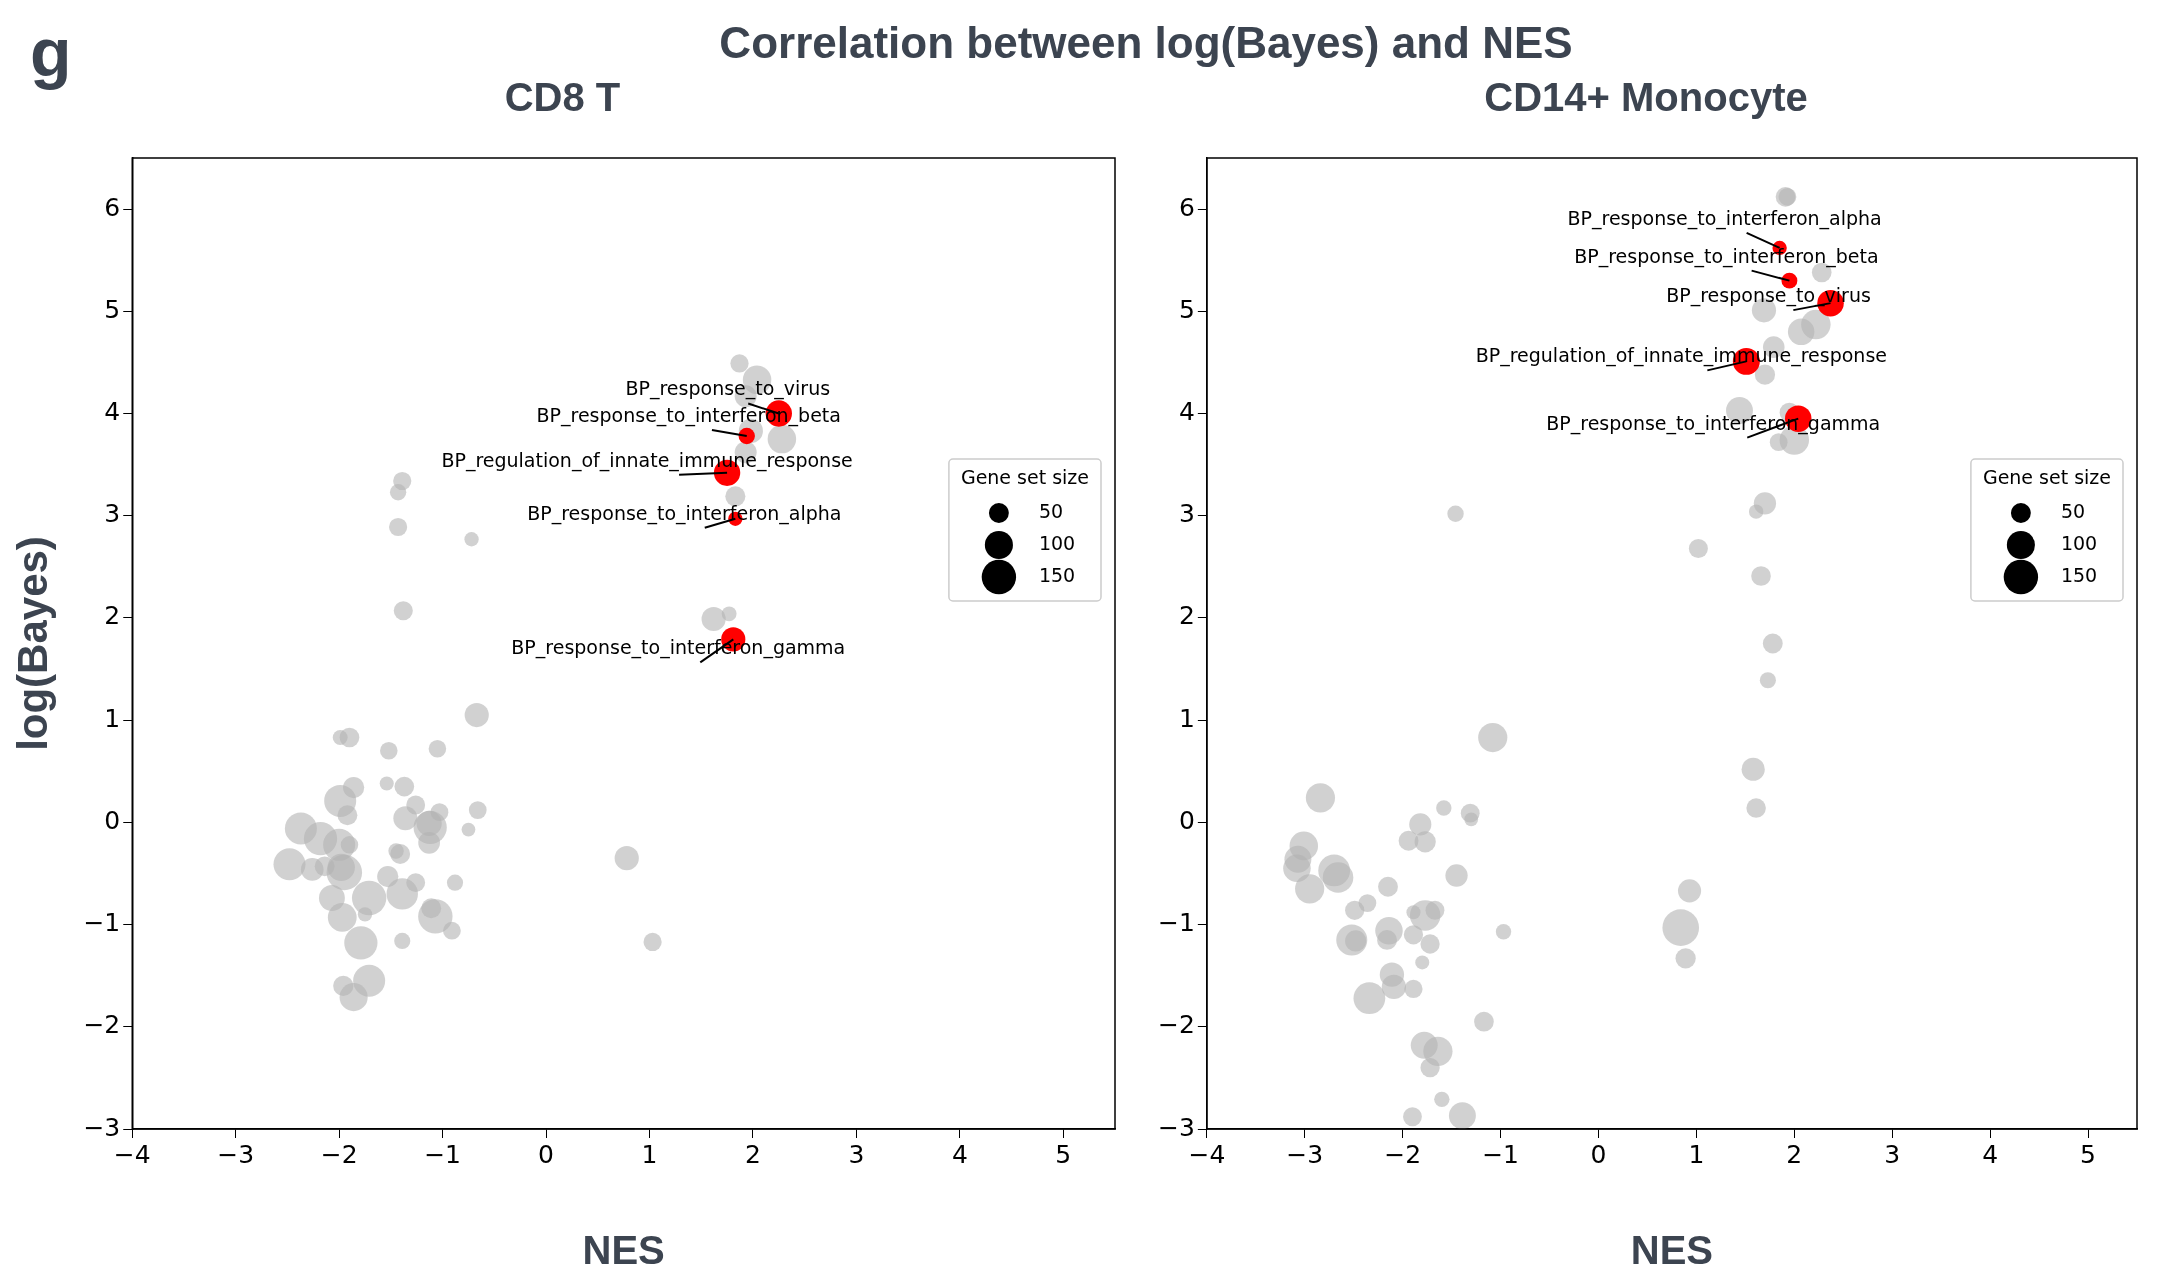  I want to click on annotation: BP_response_to_interferon_beta, so click(1726, 256).